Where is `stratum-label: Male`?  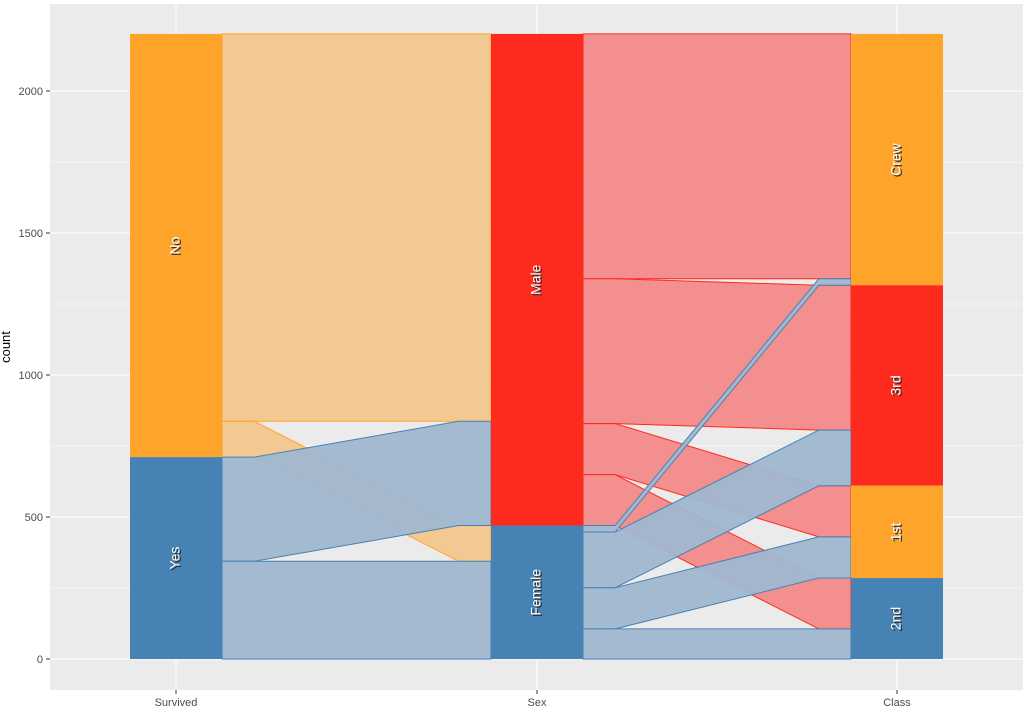 stratum-label: Male is located at coordinates (536, 279).